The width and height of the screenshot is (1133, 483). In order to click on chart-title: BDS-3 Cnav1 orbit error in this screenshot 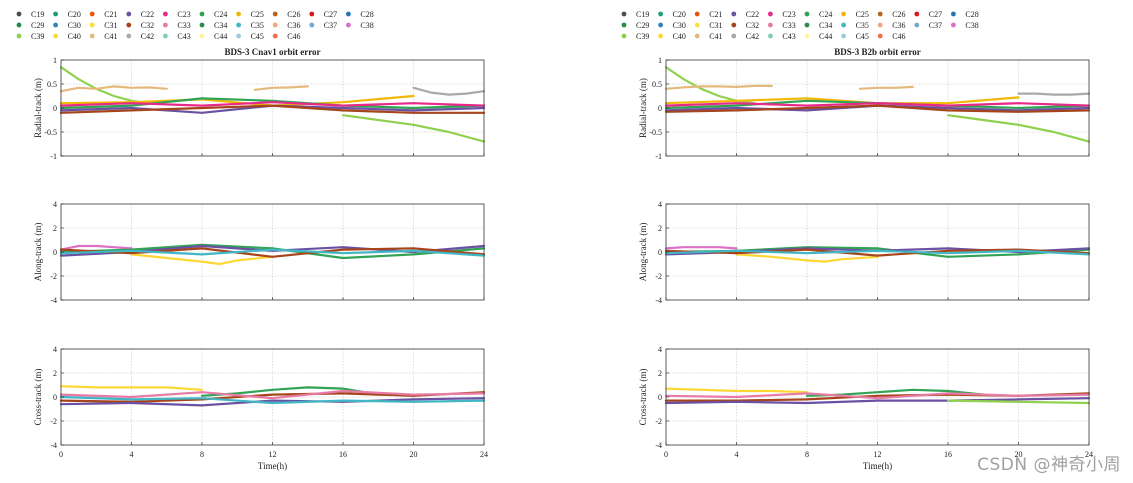, I will do `click(272, 52)`.